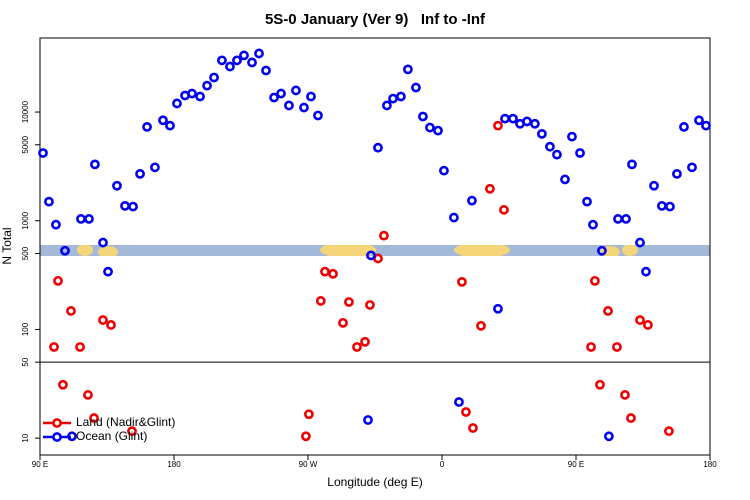 This screenshot has height=500, width=750. What do you see at coordinates (7, 245) in the screenshot?
I see `y-axis-label: N Total` at bounding box center [7, 245].